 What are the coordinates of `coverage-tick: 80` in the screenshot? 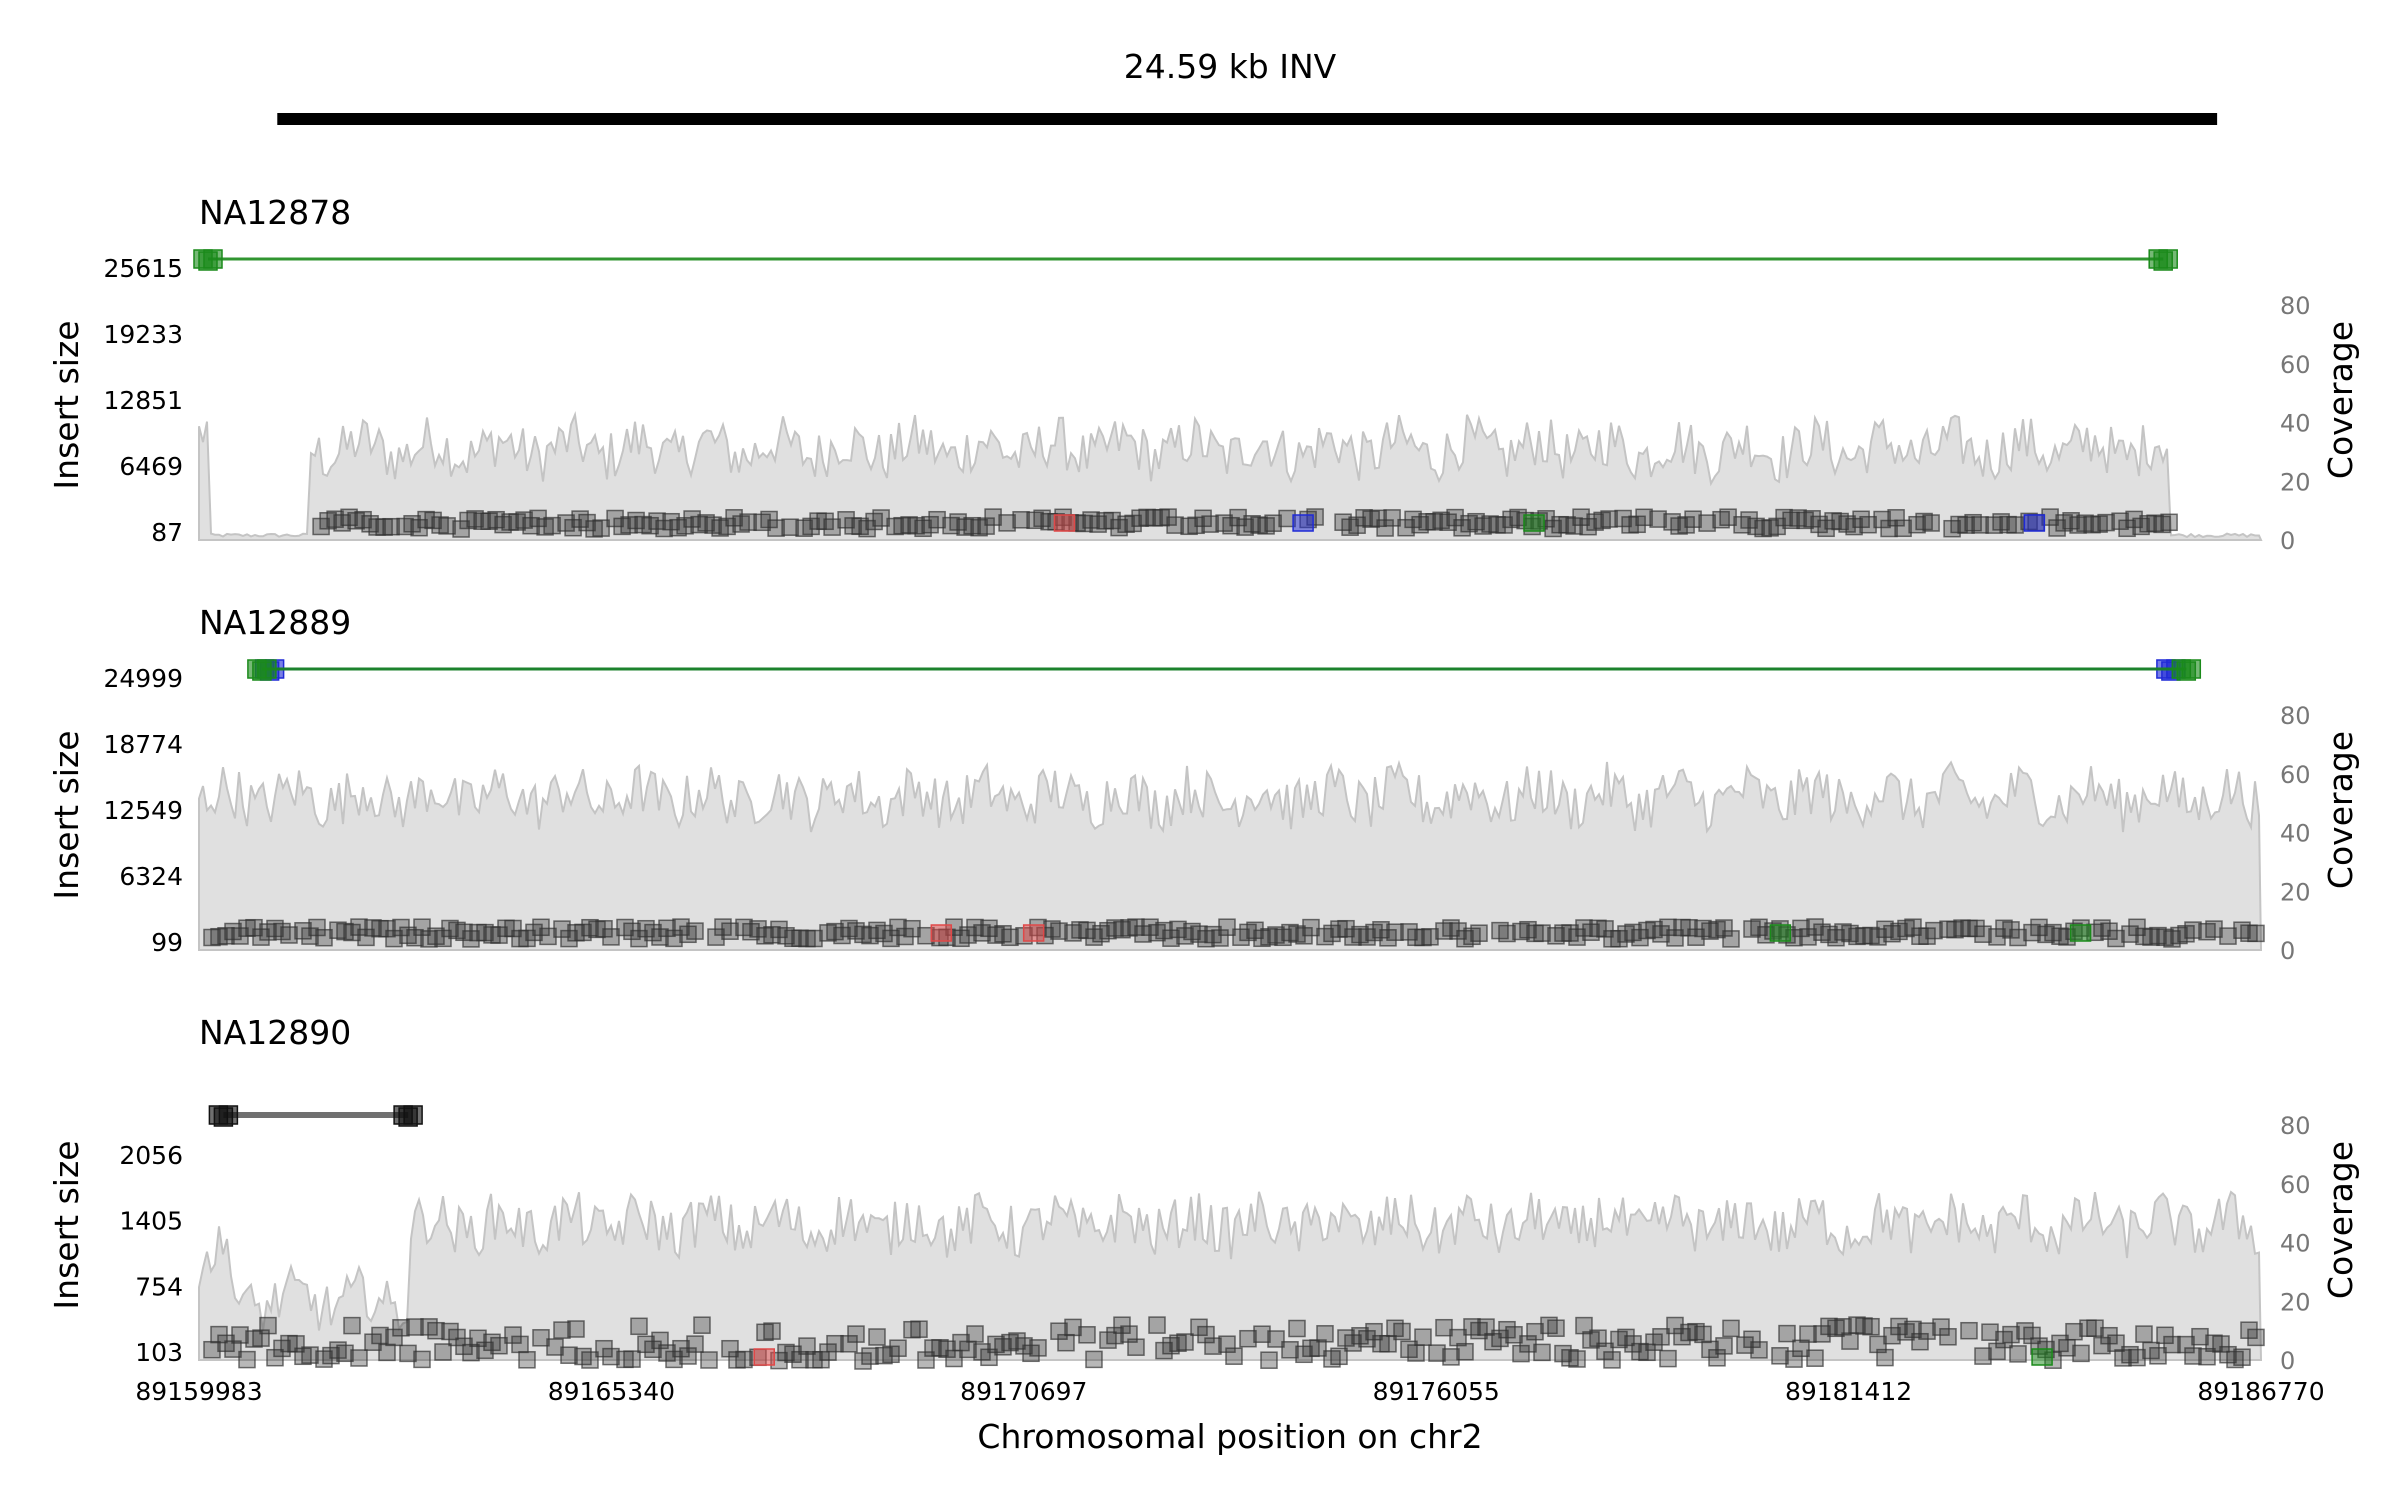 It's located at (2295, 306).